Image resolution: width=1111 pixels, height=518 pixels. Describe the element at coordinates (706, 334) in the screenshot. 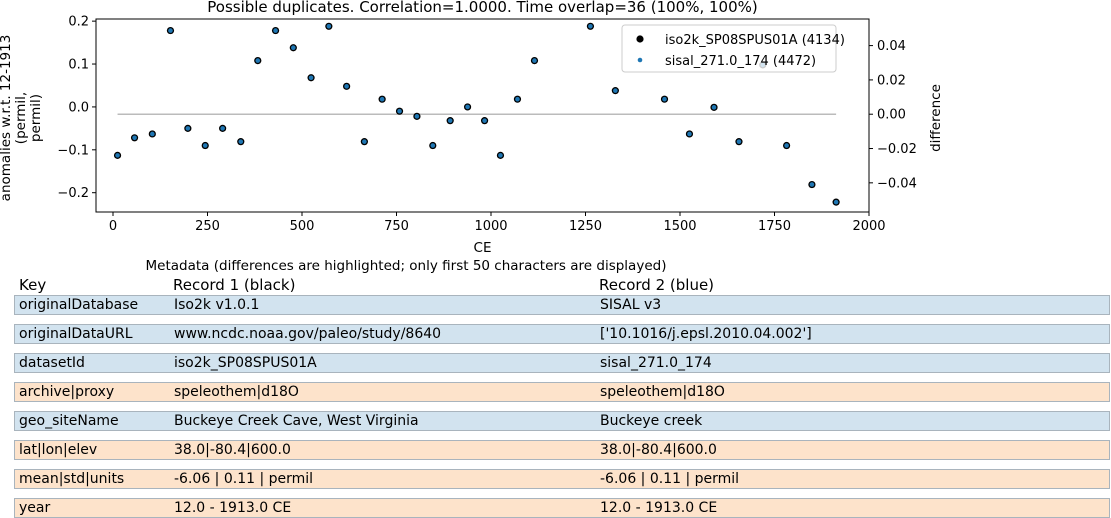

I see `metadata-cell-r2: ['10.1016/j.epsl.2010.04.002']` at that location.